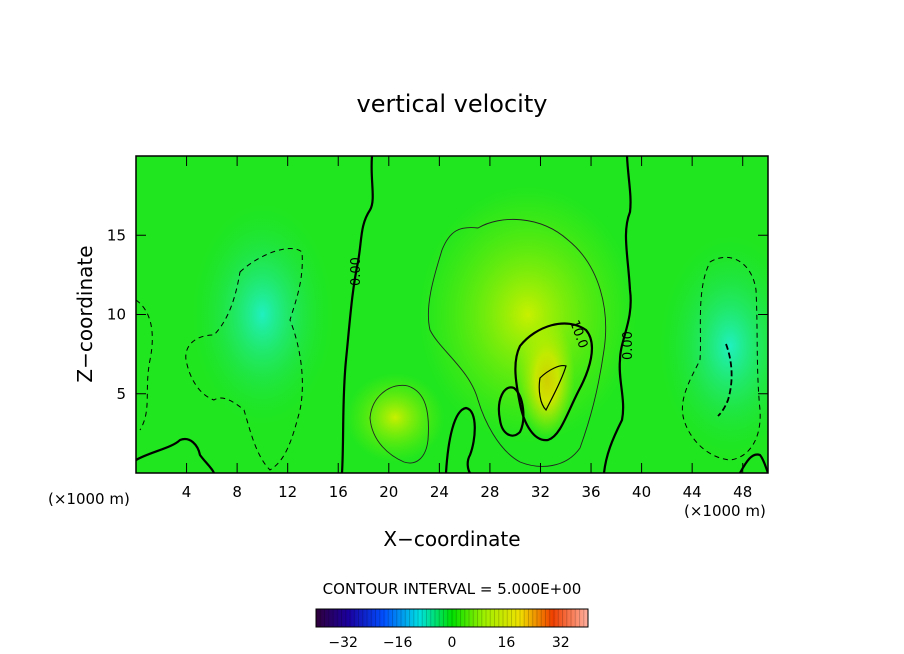  Describe the element at coordinates (511, 411) in the screenshot. I see `zero-contour-blob` at that location.